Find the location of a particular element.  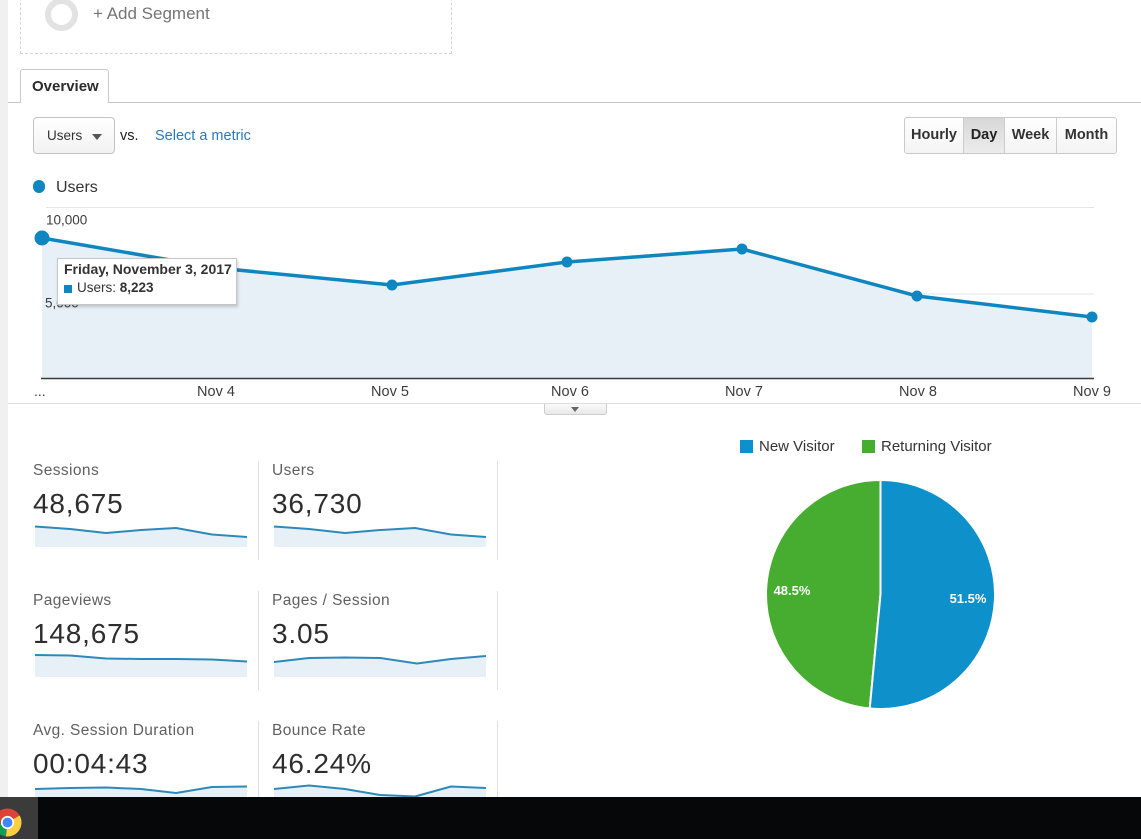

svg-text: Nov 4 is located at coordinates (216, 392).